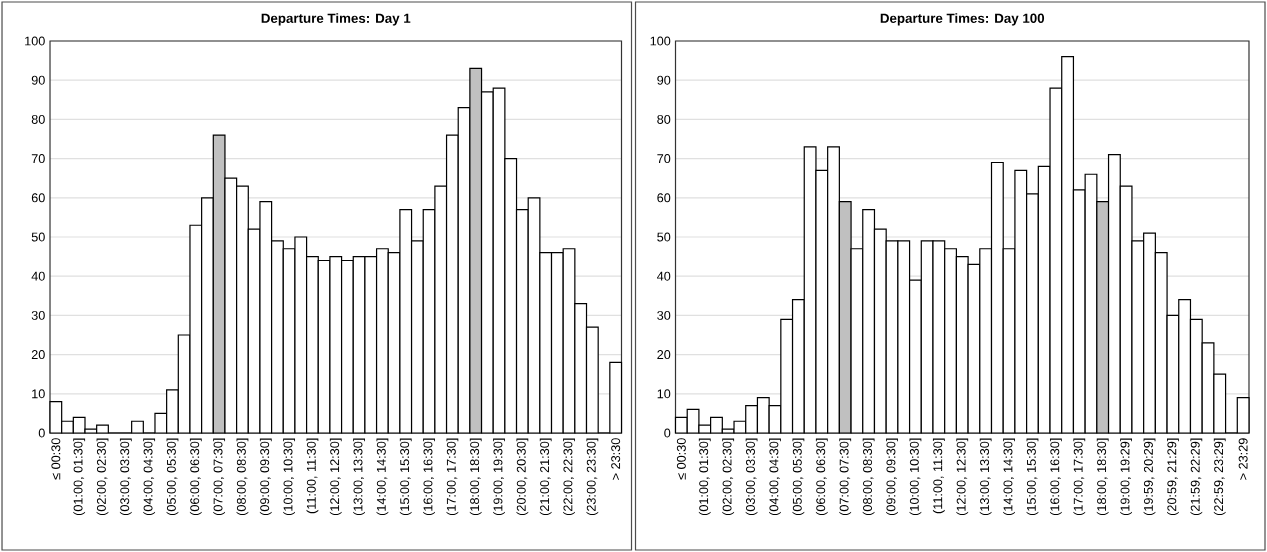 The width and height of the screenshot is (1267, 552). What do you see at coordinates (569, 477) in the screenshot?
I see `x-tick-label: (22:00, 22:30]` at bounding box center [569, 477].